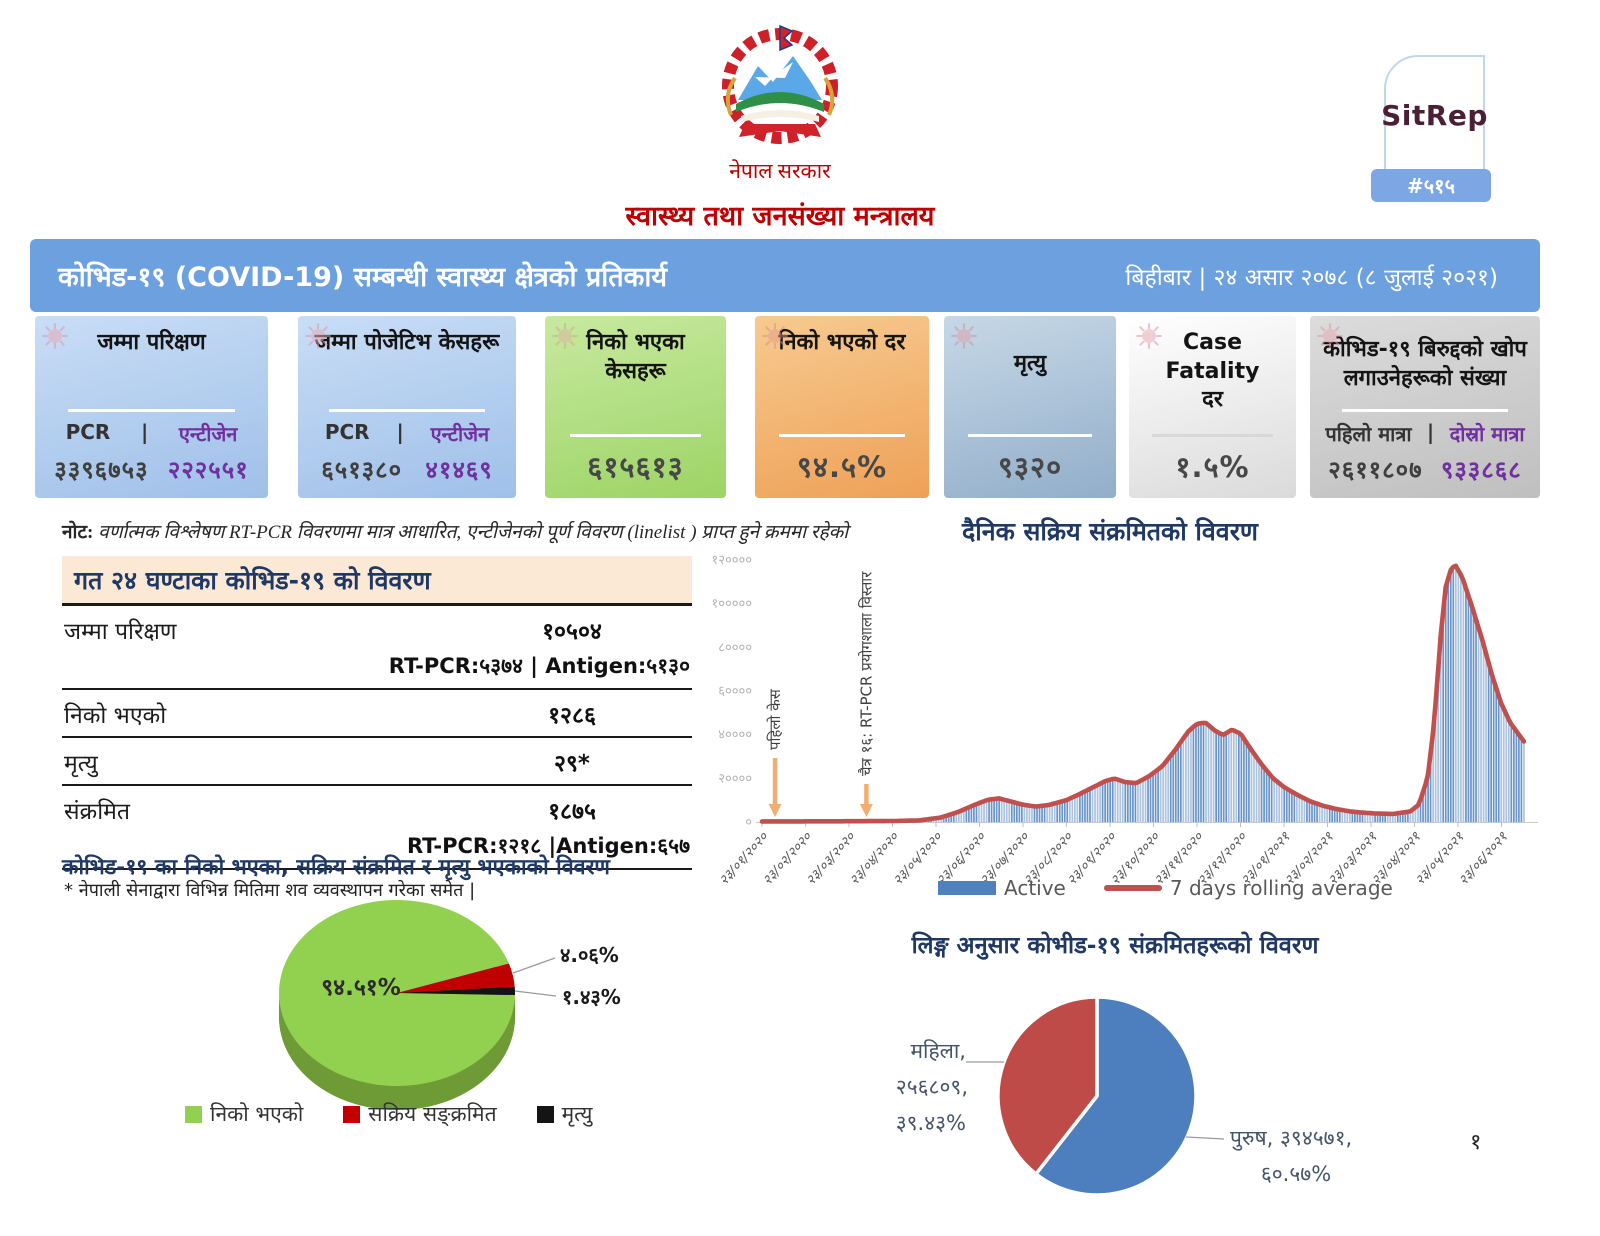 The height and width of the screenshot is (1236, 1600). I want to click on deaths-pct-label: १.४३%, so click(591, 997).